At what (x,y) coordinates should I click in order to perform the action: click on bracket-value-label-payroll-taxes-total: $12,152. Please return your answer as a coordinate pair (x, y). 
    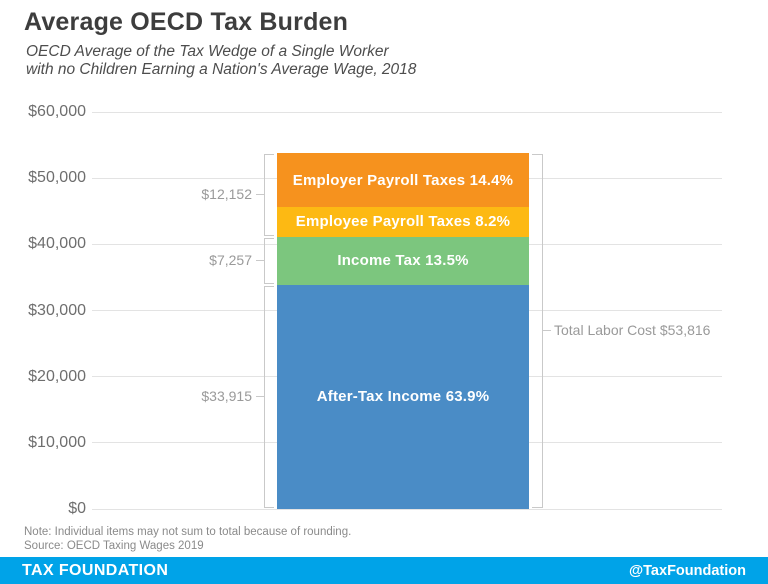
    Looking at the image, I should click on (226, 193).